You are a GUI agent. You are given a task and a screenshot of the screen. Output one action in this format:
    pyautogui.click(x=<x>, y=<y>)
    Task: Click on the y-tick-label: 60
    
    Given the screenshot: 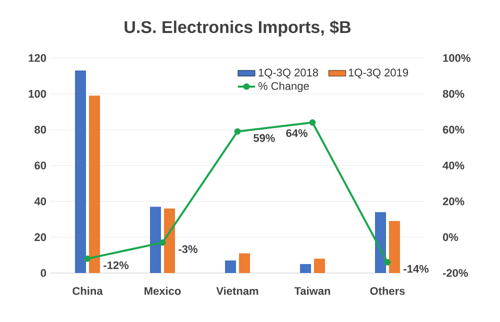 What is the action you would take?
    pyautogui.click(x=40, y=166)
    